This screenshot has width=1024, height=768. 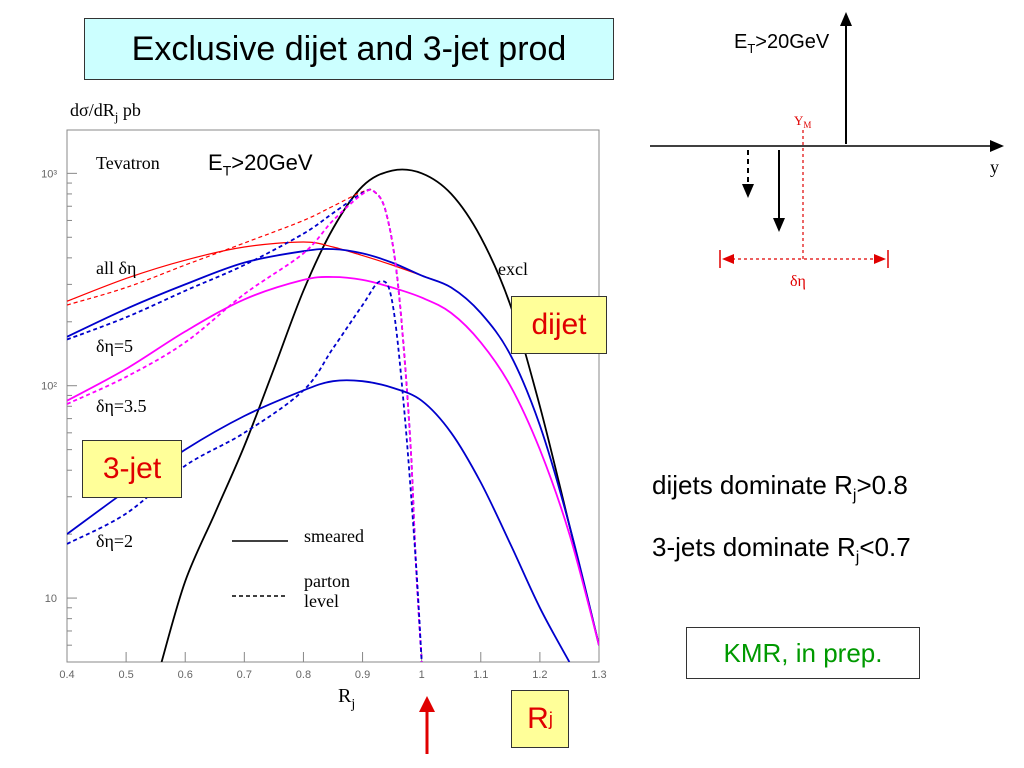 What do you see at coordinates (559, 325) in the screenshot?
I see `dijet-box: dijet` at bounding box center [559, 325].